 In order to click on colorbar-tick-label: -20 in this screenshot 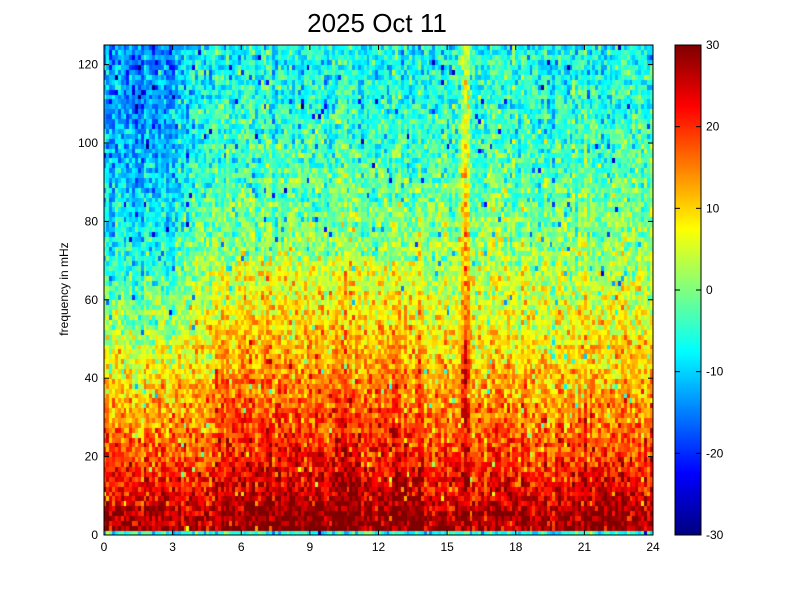, I will do `click(715, 453)`.